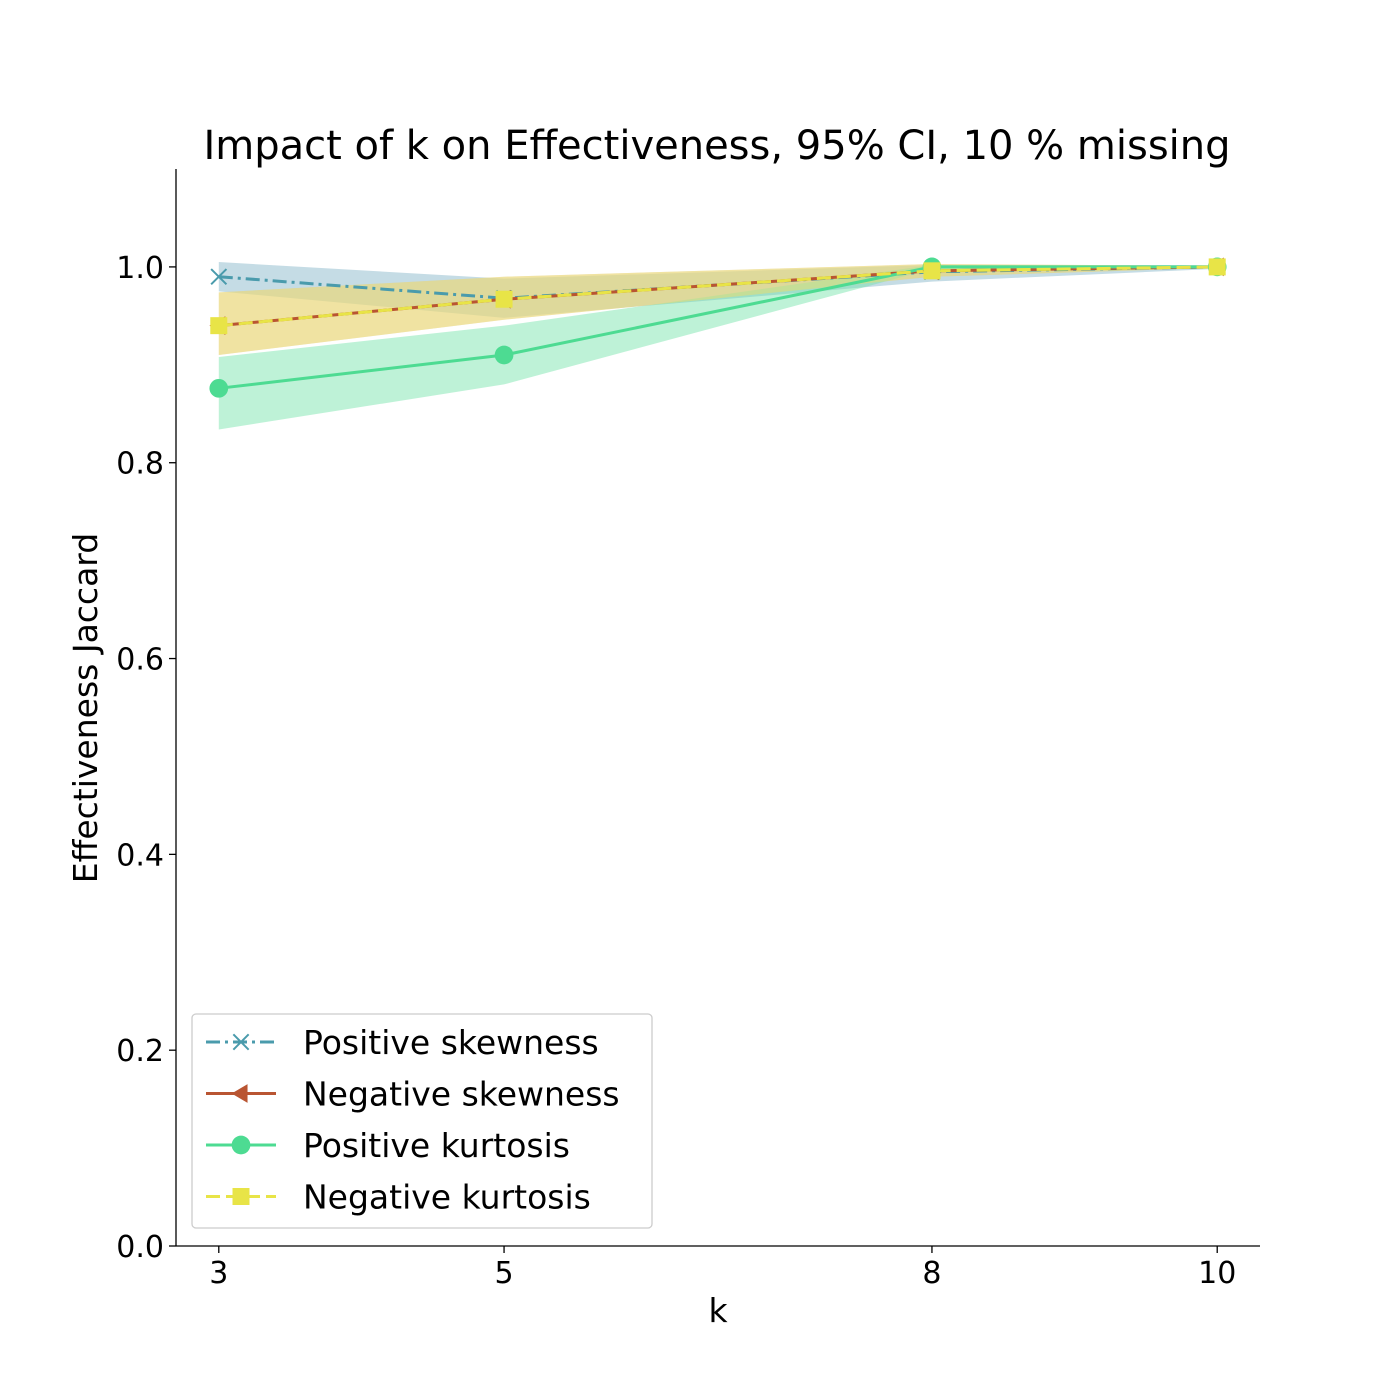 The width and height of the screenshot is (1400, 1400). I want to click on confidence-bands, so click(718, 346).